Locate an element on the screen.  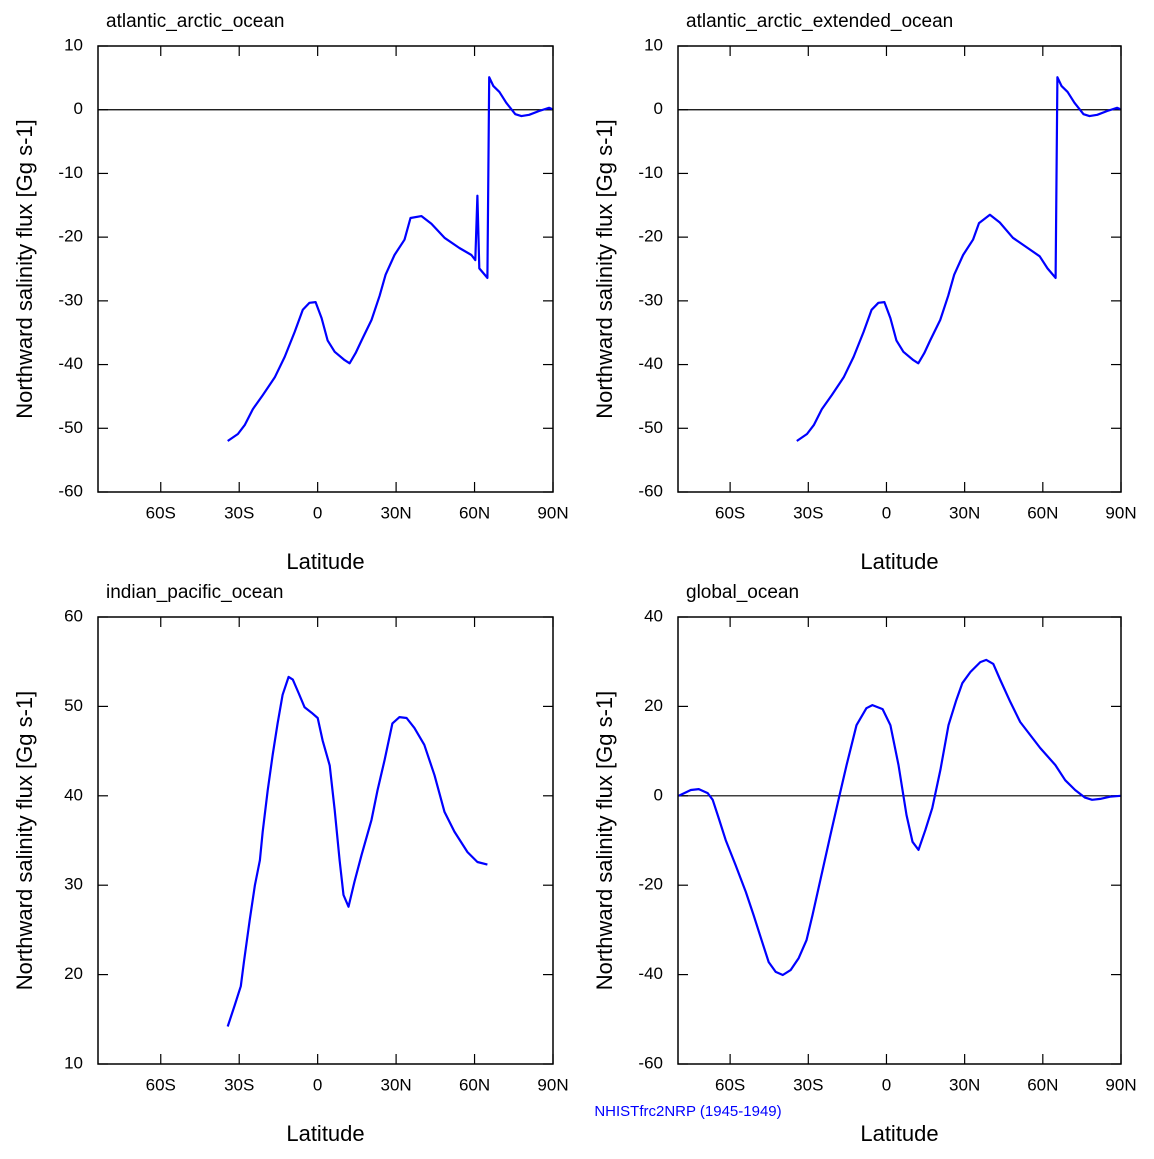
y-tick-label: 60 is located at coordinates (73, 615).